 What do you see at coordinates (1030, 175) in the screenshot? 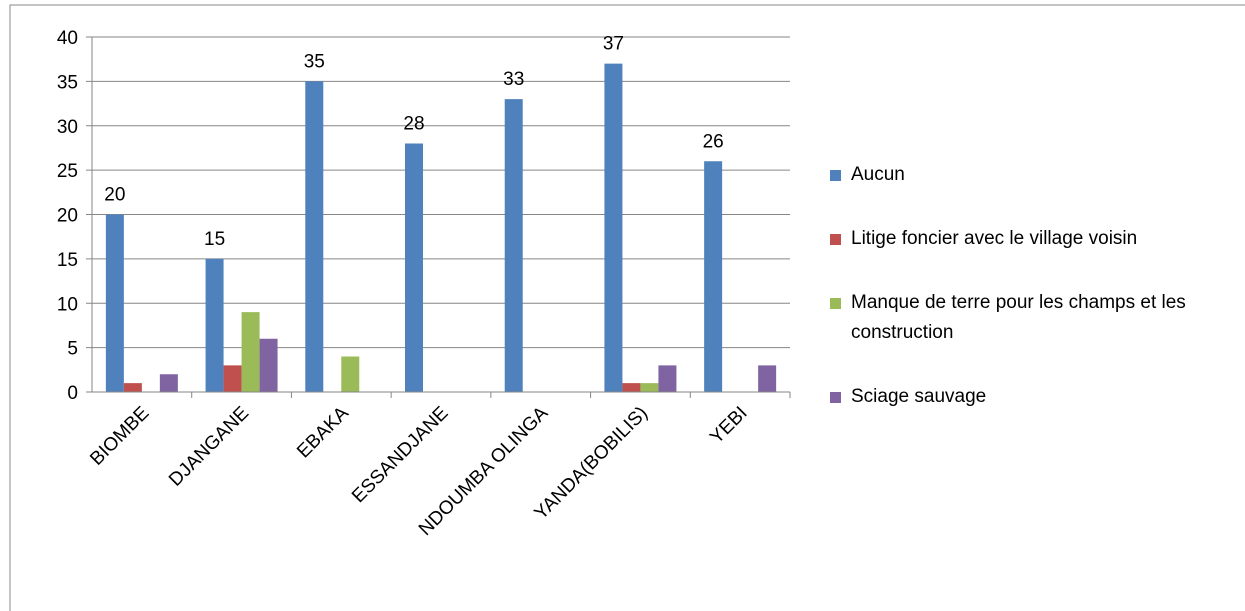
I see `legend-entry: Aucun` at bounding box center [1030, 175].